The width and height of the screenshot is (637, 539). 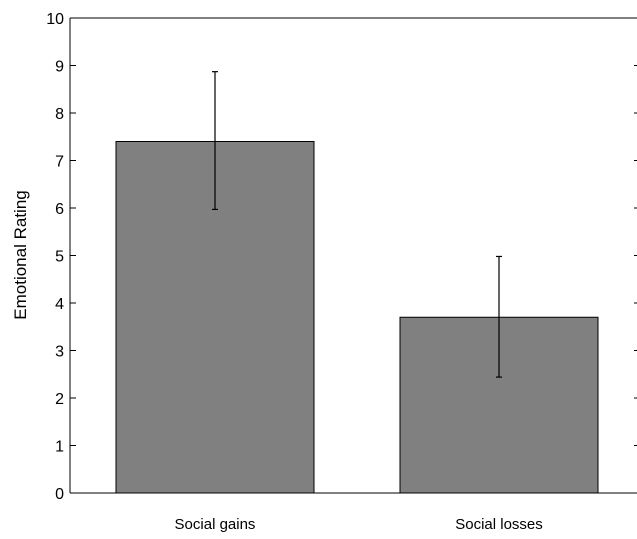 I want to click on x-tick-label: Social gains, so click(x=215, y=524).